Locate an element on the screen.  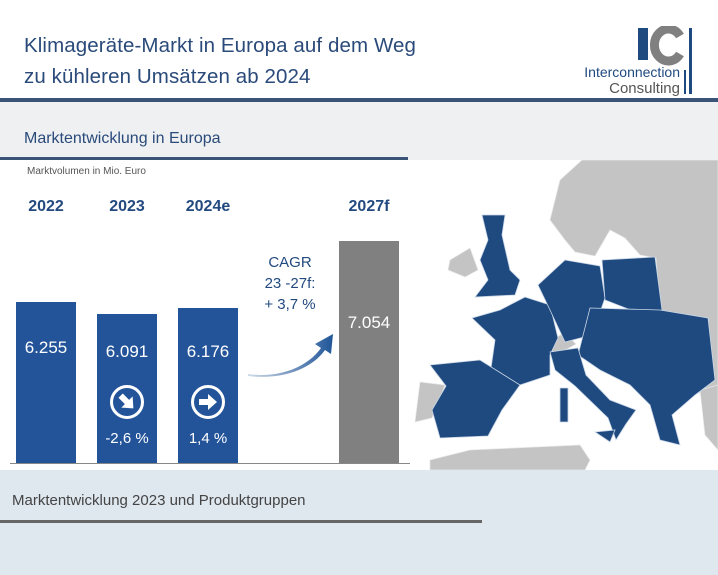
data-label: 6.091 is located at coordinates (127, 351).